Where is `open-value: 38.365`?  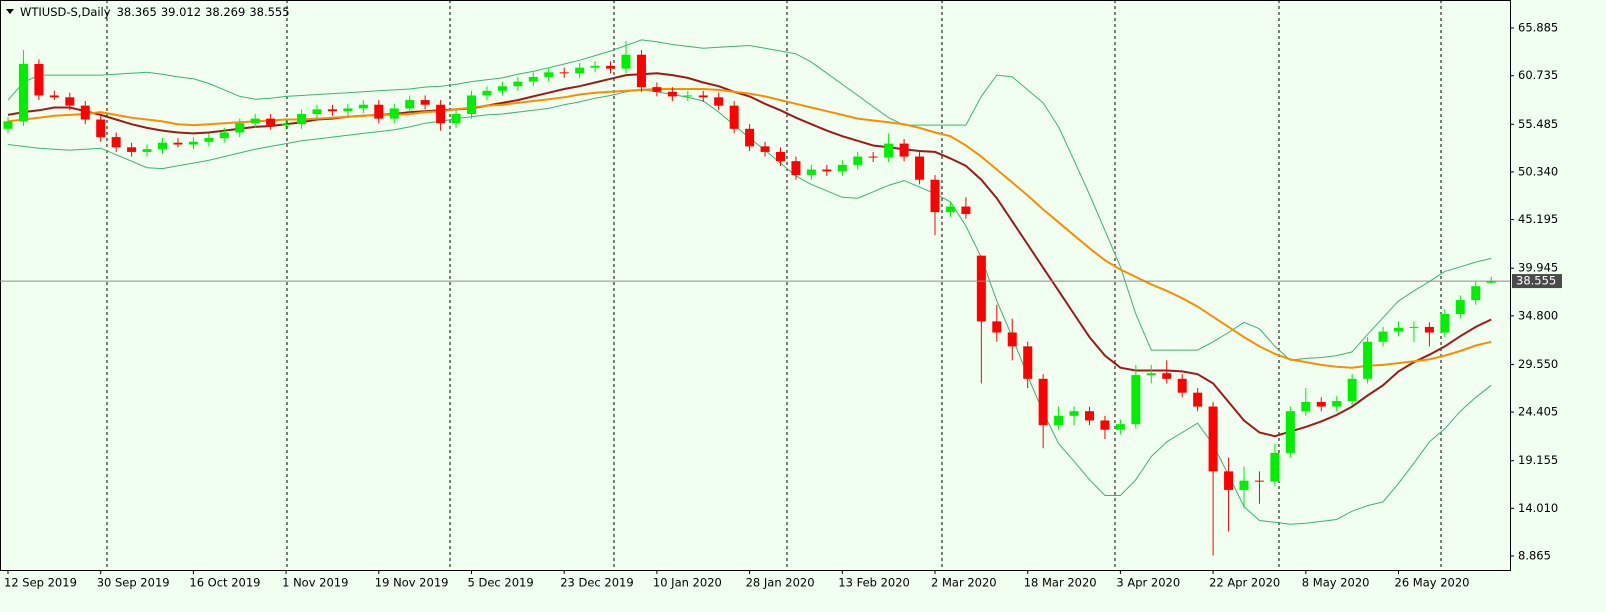 open-value: 38.365 is located at coordinates (137, 12).